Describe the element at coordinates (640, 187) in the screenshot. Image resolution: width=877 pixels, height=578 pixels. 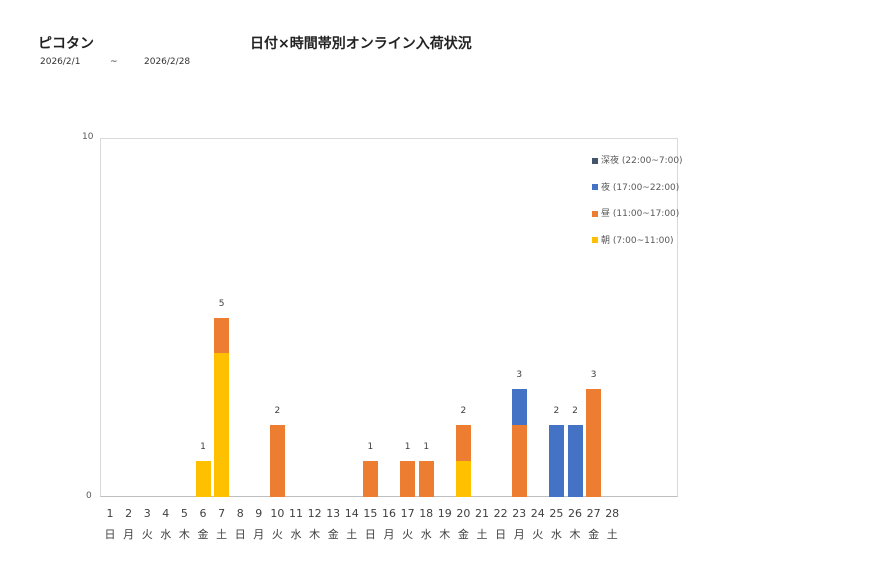
I see `legend-label: 夜 (17:00~22:00)` at that location.